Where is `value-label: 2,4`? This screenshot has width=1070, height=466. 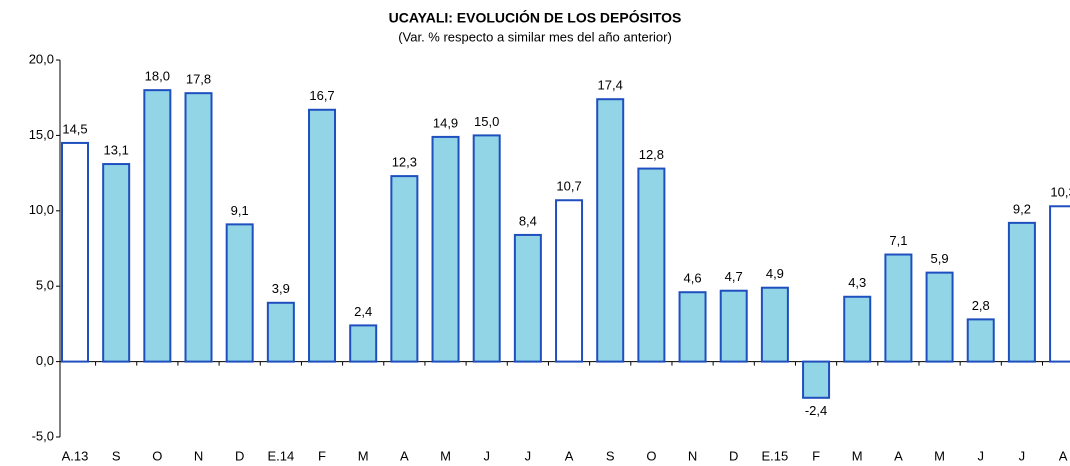 value-label: 2,4 is located at coordinates (363, 311).